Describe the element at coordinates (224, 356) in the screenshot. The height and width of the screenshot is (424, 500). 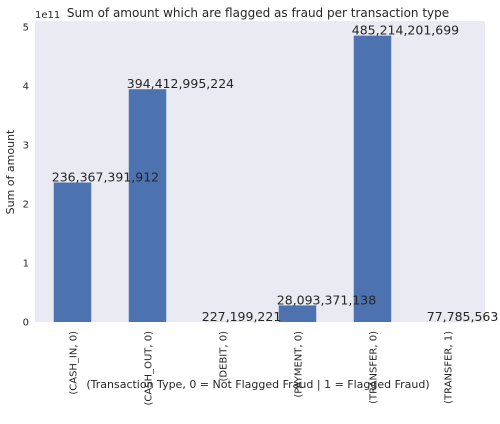
I see `x-tick-label: (DEBIT, 0)` at that location.